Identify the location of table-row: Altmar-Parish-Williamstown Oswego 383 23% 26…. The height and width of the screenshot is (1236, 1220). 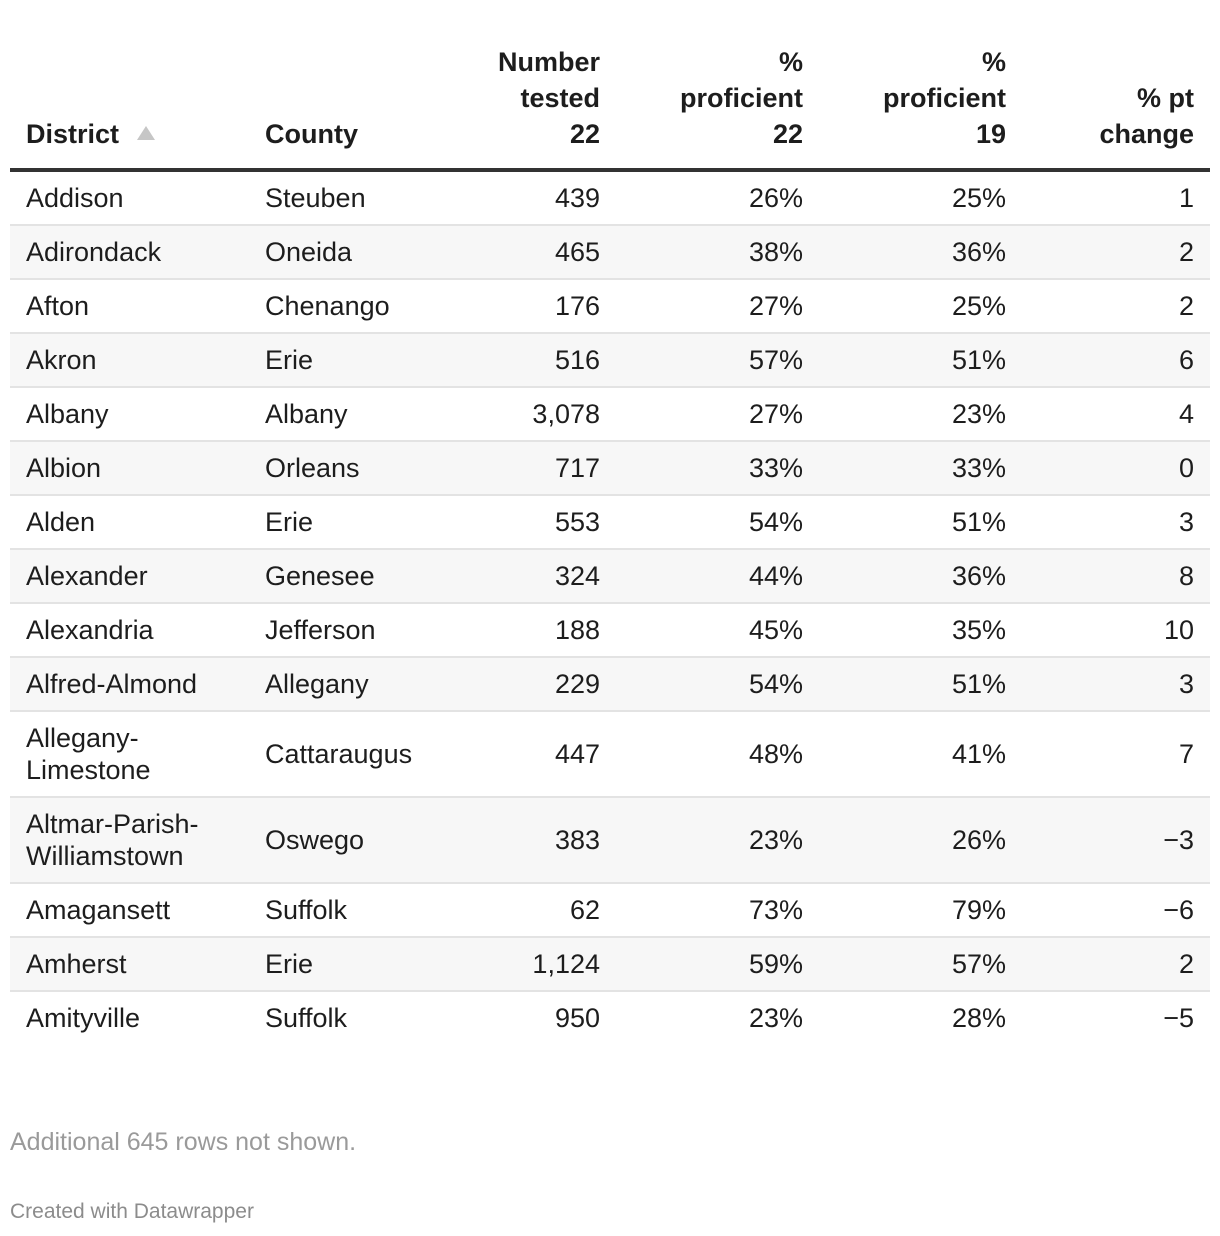
(610, 840).